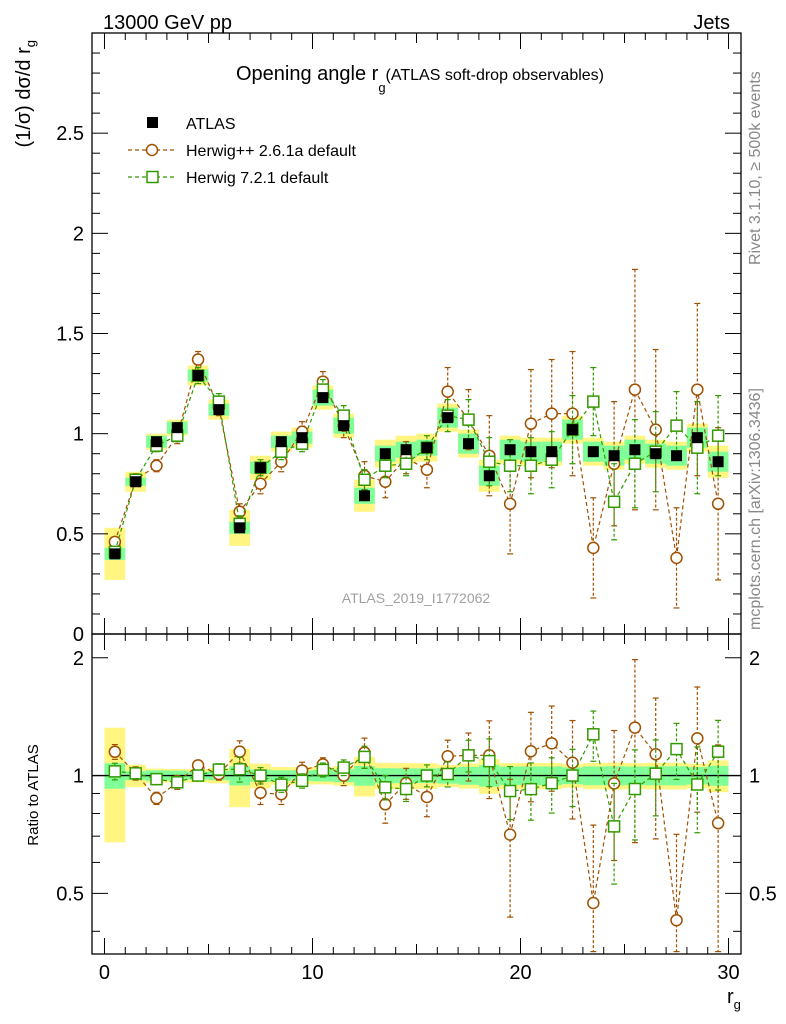 The height and width of the screenshot is (1024, 786). Describe the element at coordinates (257, 178) in the screenshot. I see `legend-label-herwig7: Herwig 7.2.1 default` at that location.